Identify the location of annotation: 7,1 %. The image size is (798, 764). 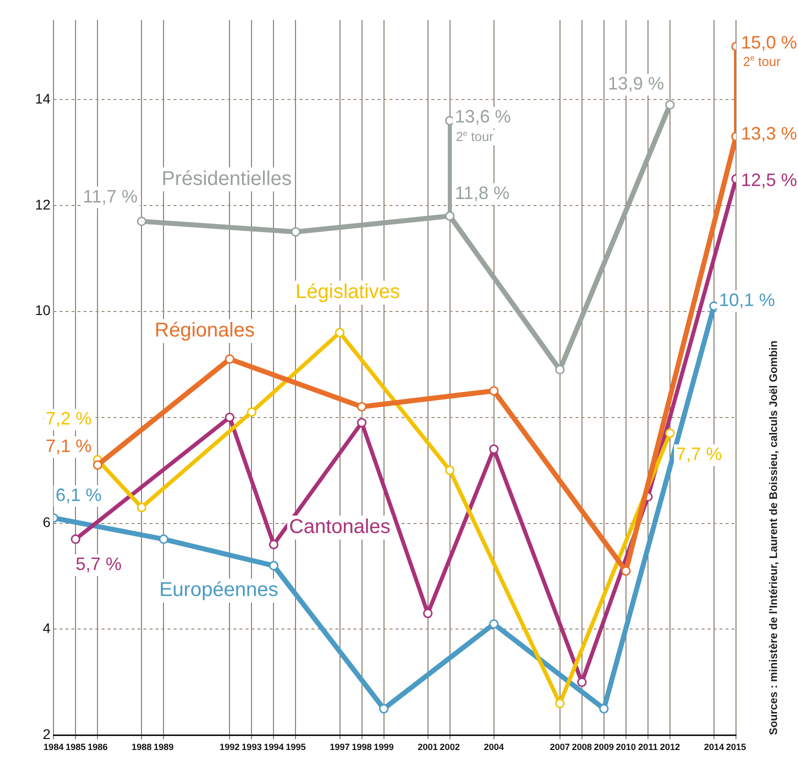
(69, 446).